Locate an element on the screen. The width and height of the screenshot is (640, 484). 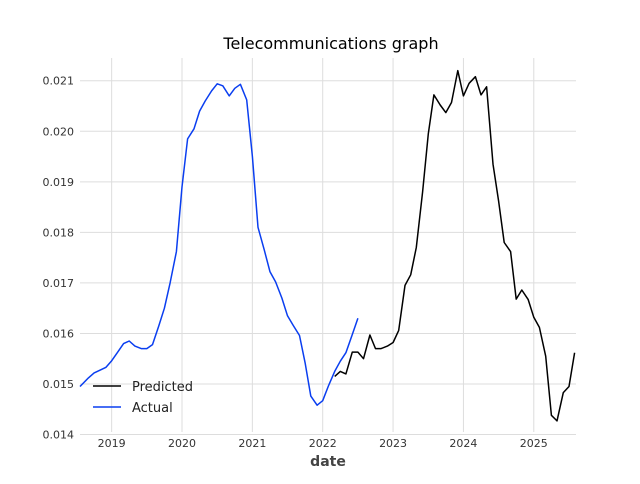
legend: Predicted Actual is located at coordinates (143, 398).